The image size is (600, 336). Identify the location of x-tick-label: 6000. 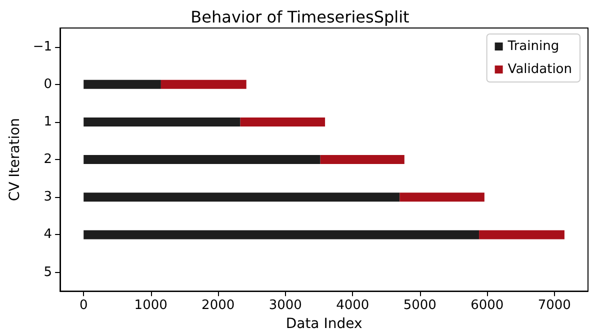
(487, 306).